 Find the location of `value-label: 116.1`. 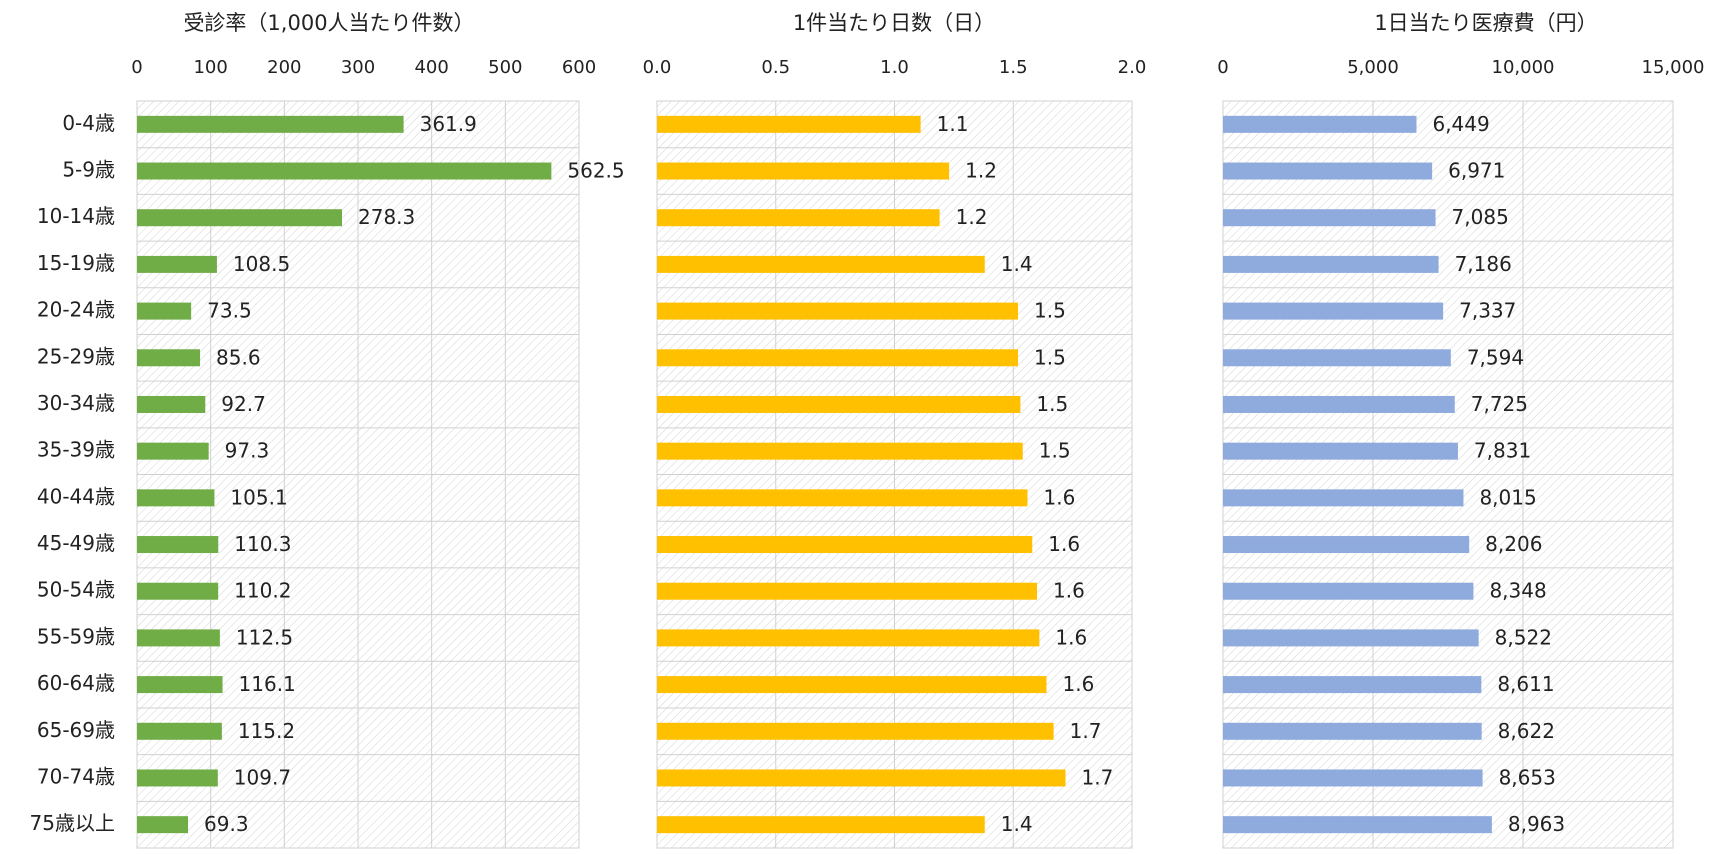

value-label: 116.1 is located at coordinates (267, 684).